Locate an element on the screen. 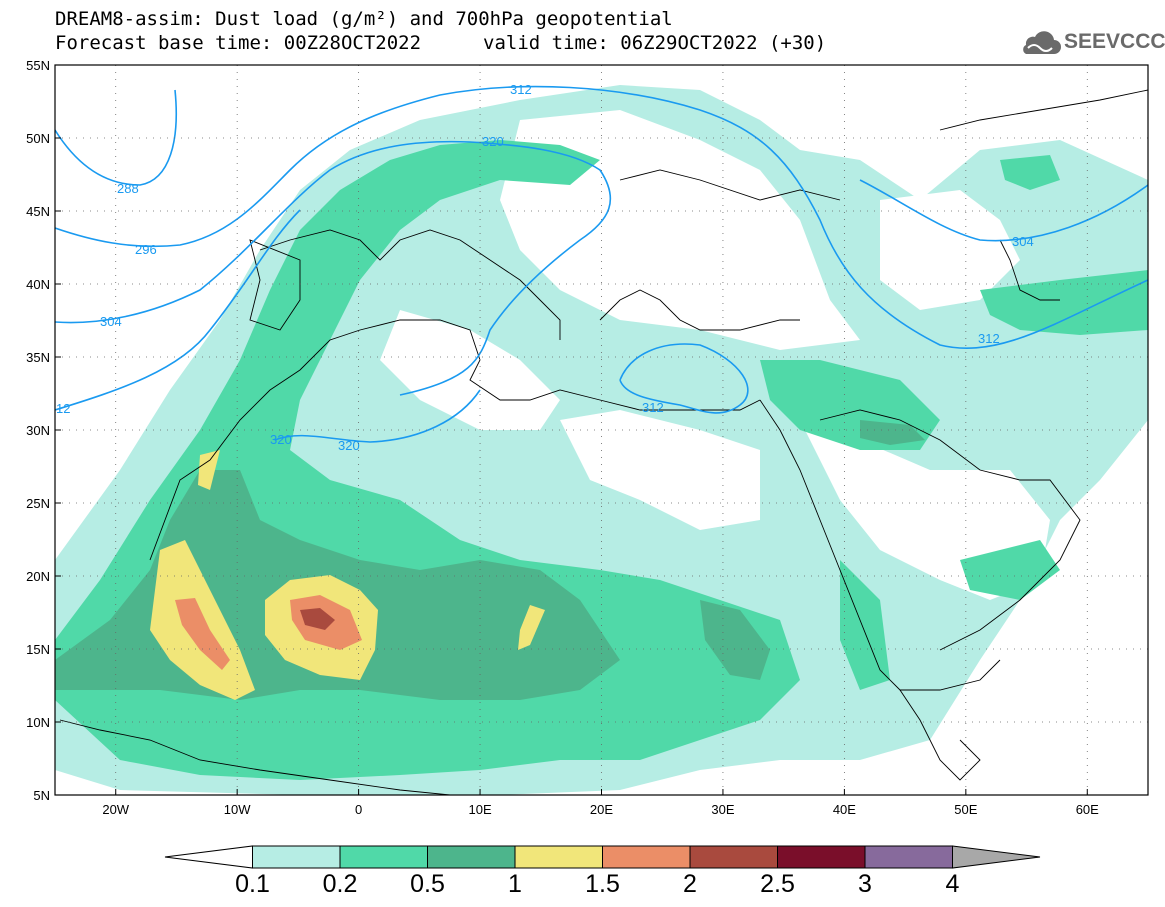  lon-tick-label: 10E is located at coordinates (479, 809).